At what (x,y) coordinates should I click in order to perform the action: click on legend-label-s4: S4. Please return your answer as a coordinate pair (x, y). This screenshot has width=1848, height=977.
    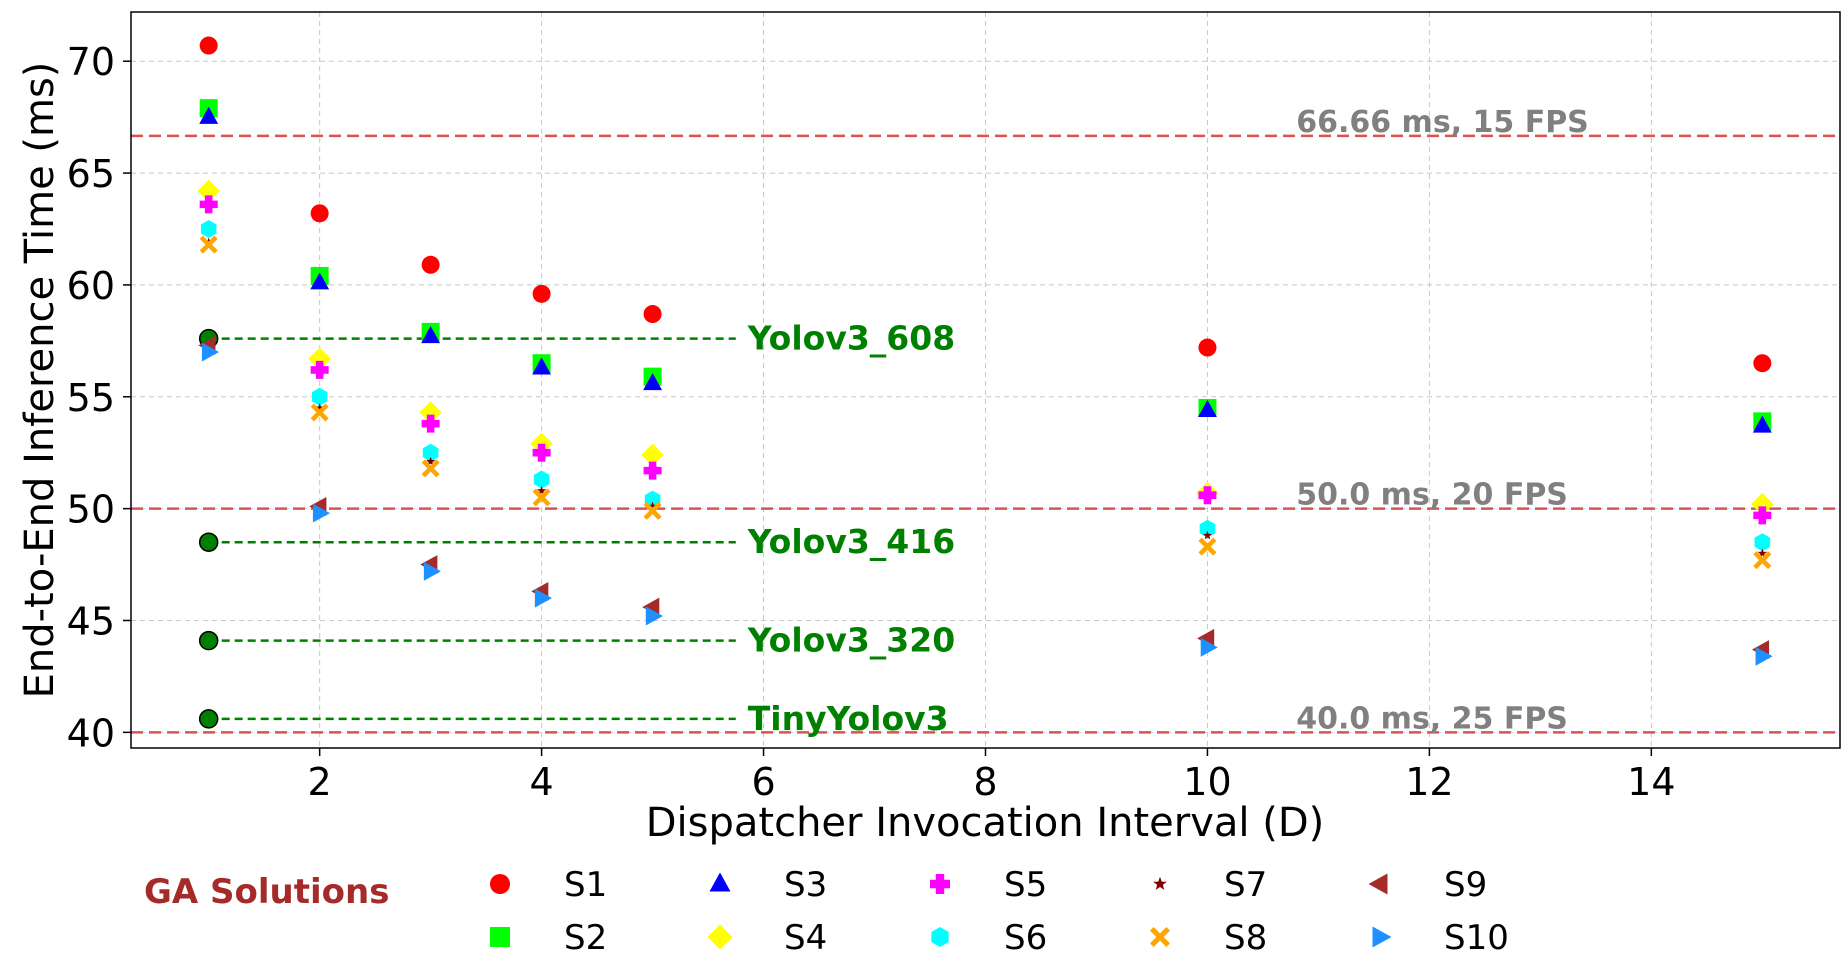
    Looking at the image, I should click on (805, 938).